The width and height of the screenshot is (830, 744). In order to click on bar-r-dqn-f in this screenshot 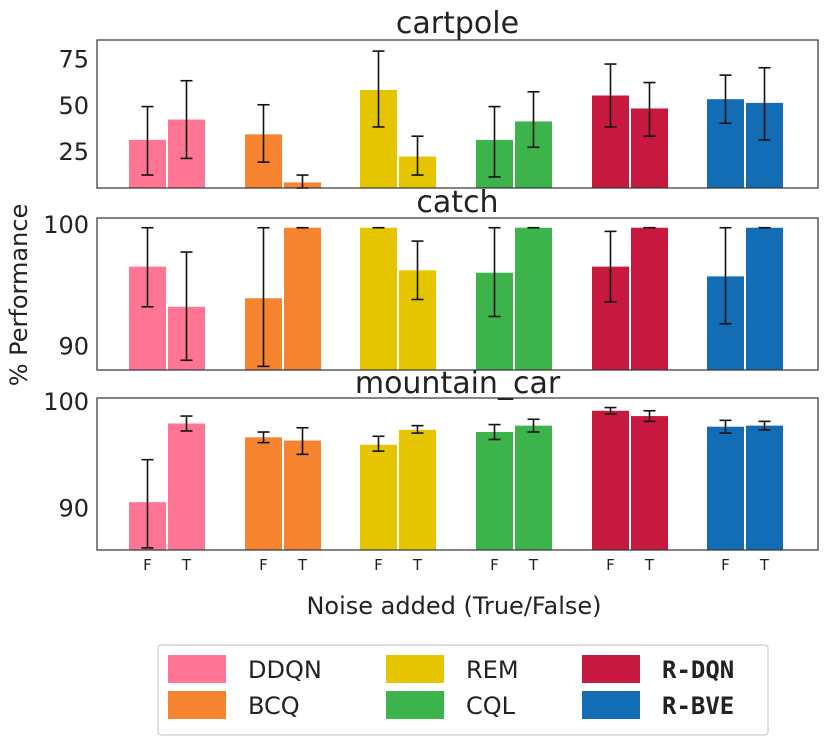, I will do `click(610, 480)`.